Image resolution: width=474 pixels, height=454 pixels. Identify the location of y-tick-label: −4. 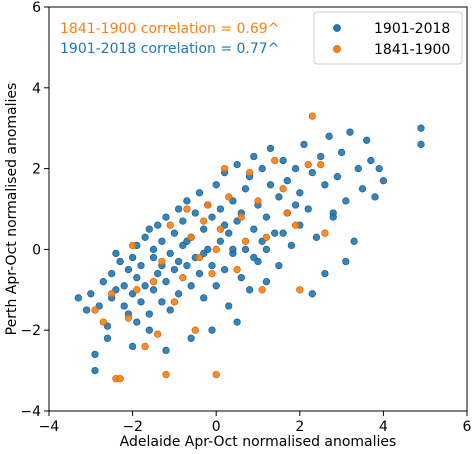
(30, 412).